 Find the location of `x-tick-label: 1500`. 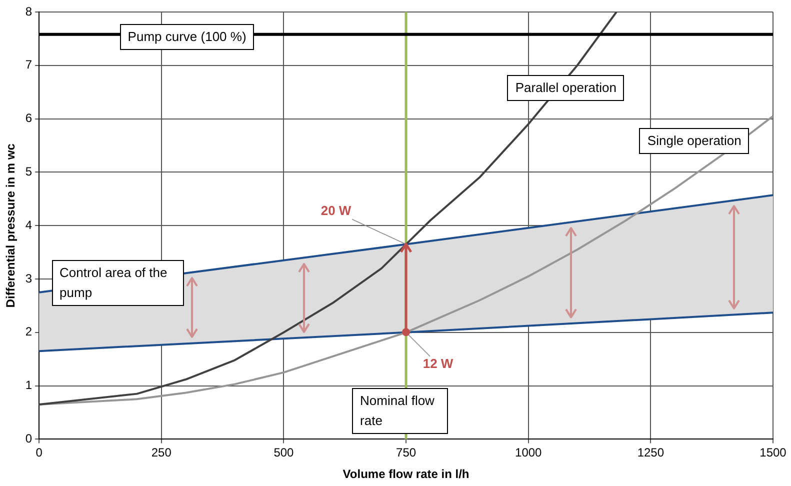

x-tick-label: 1500 is located at coordinates (773, 453).